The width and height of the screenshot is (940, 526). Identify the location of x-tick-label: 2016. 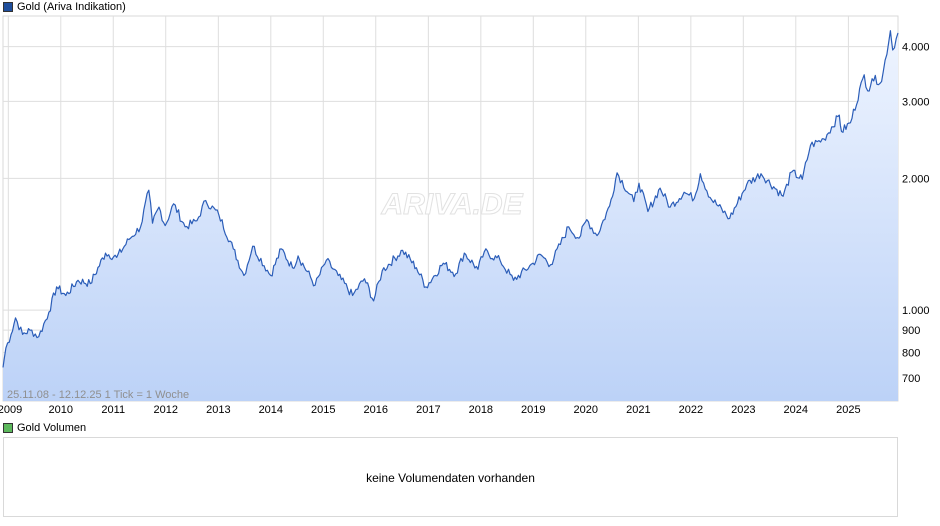
(376, 410).